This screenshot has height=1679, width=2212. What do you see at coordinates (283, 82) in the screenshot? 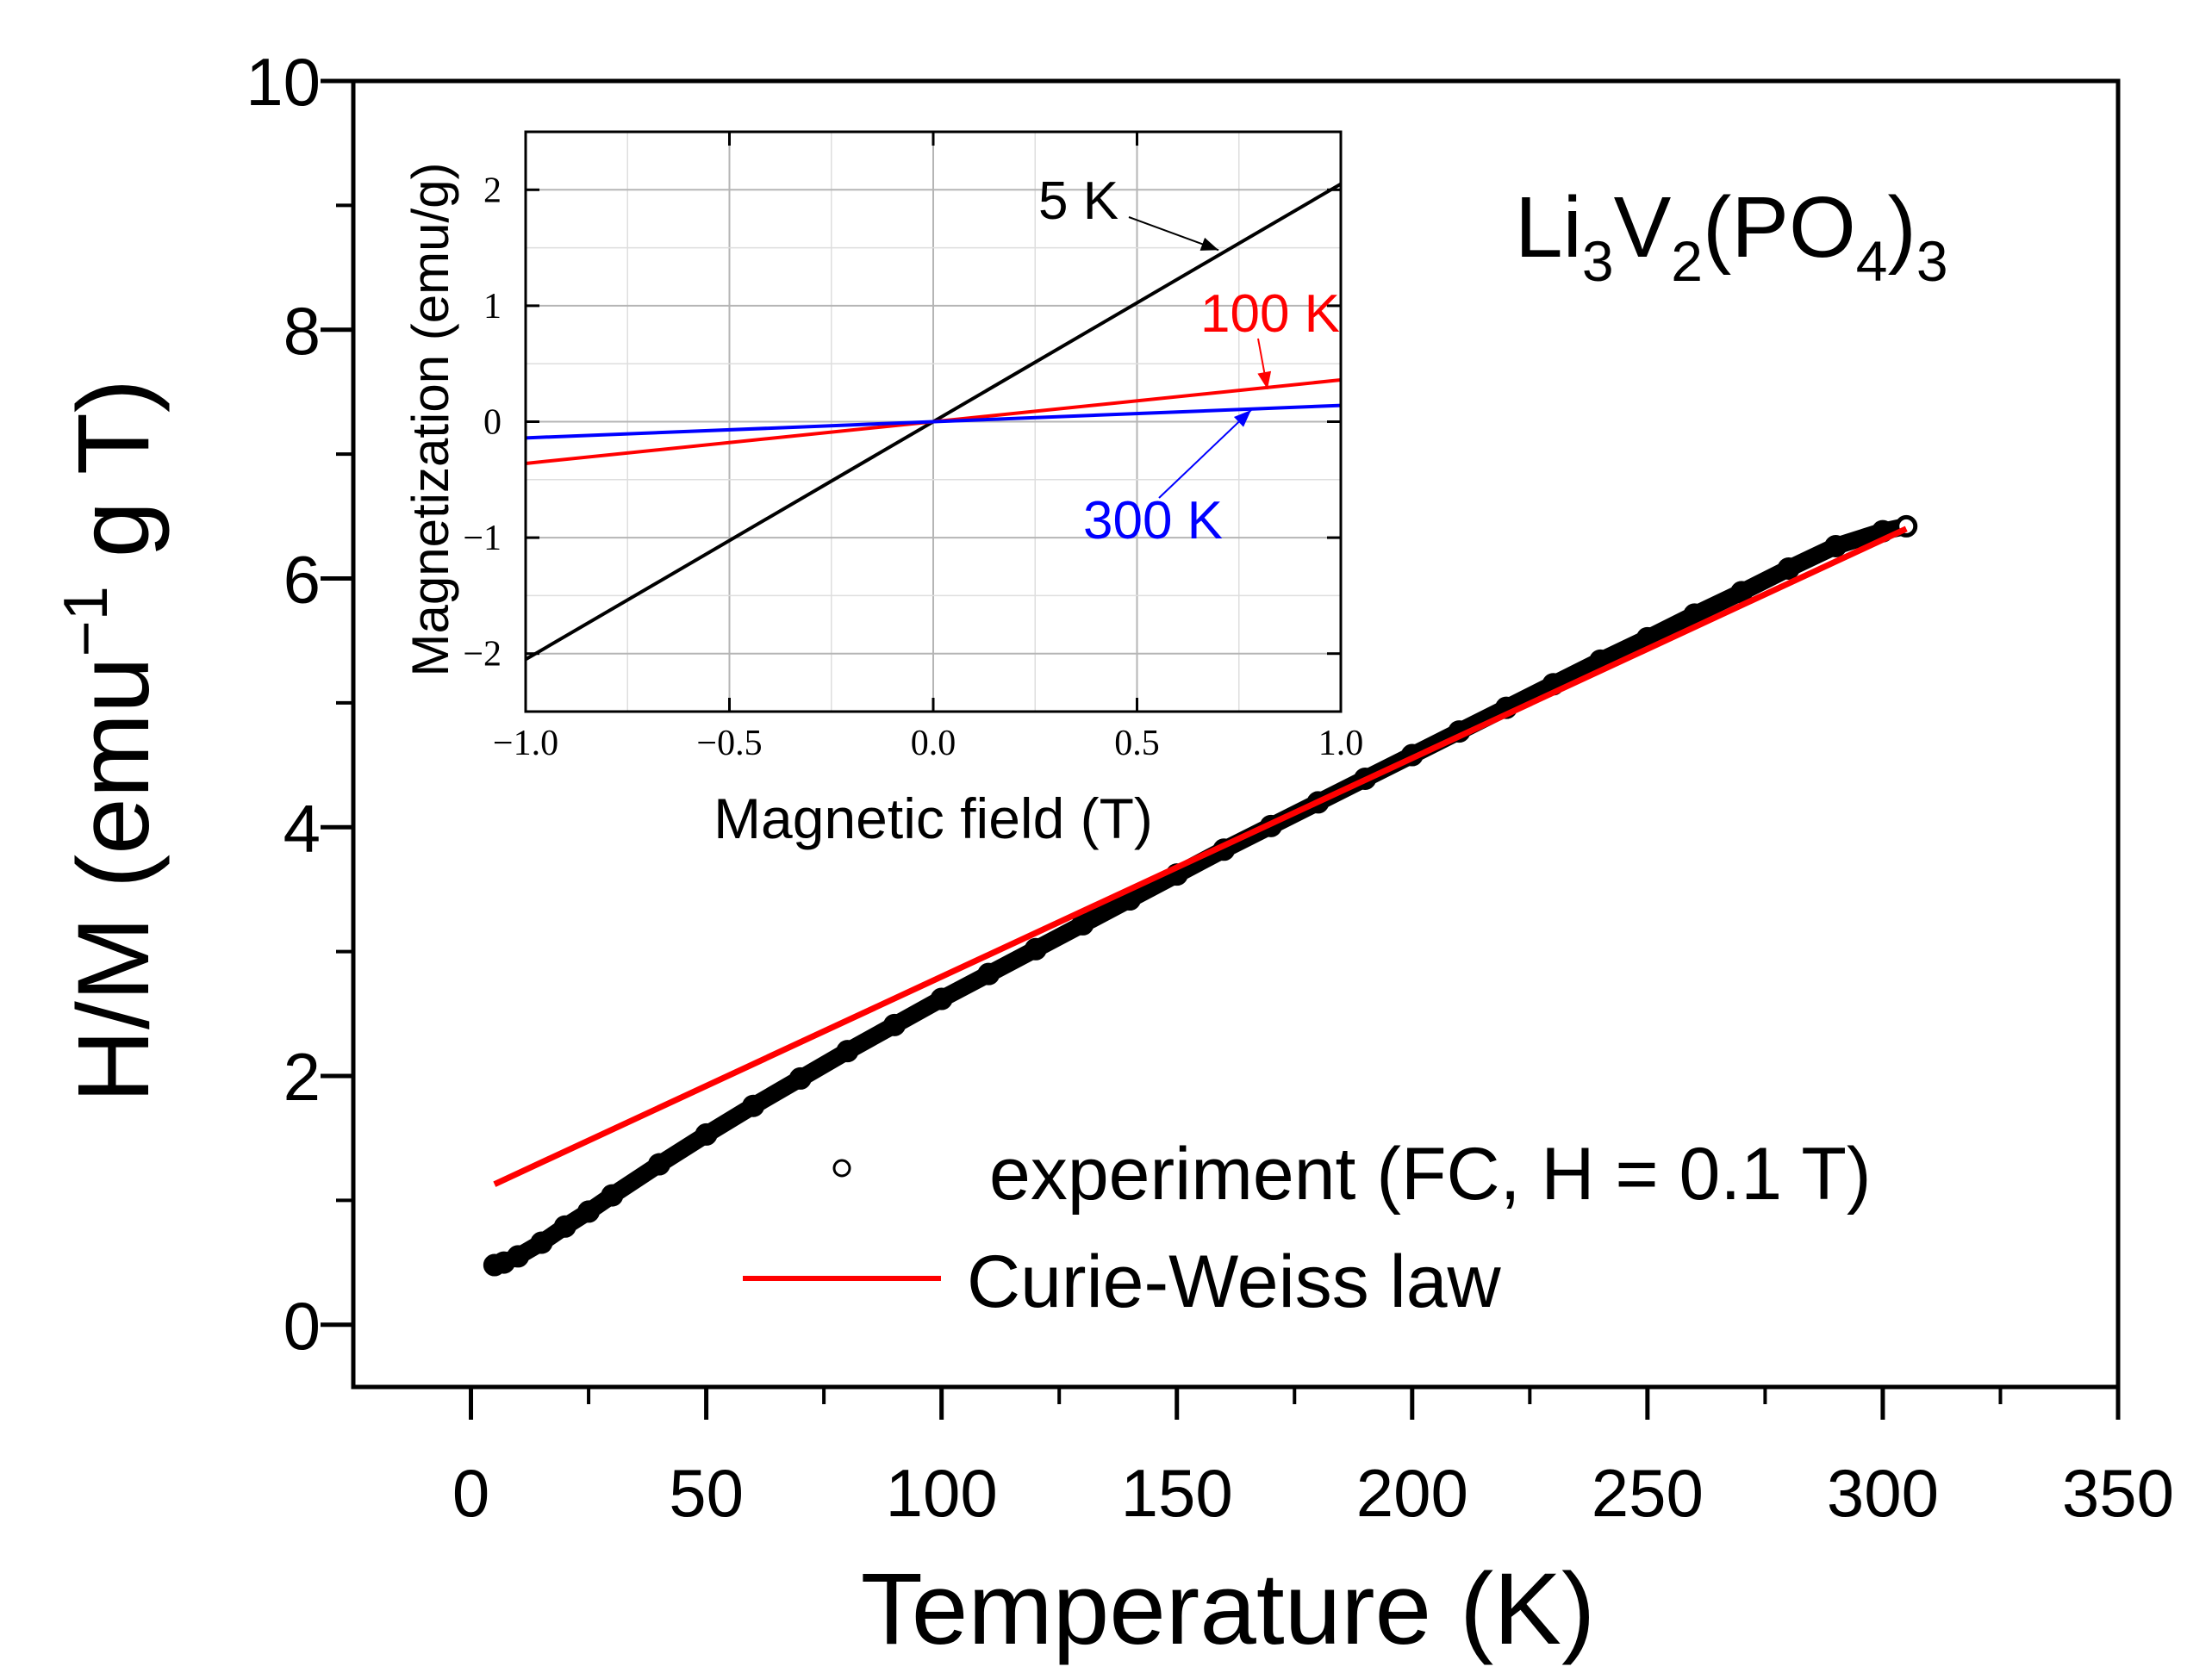
I see `y-tick-label: 10` at bounding box center [283, 82].